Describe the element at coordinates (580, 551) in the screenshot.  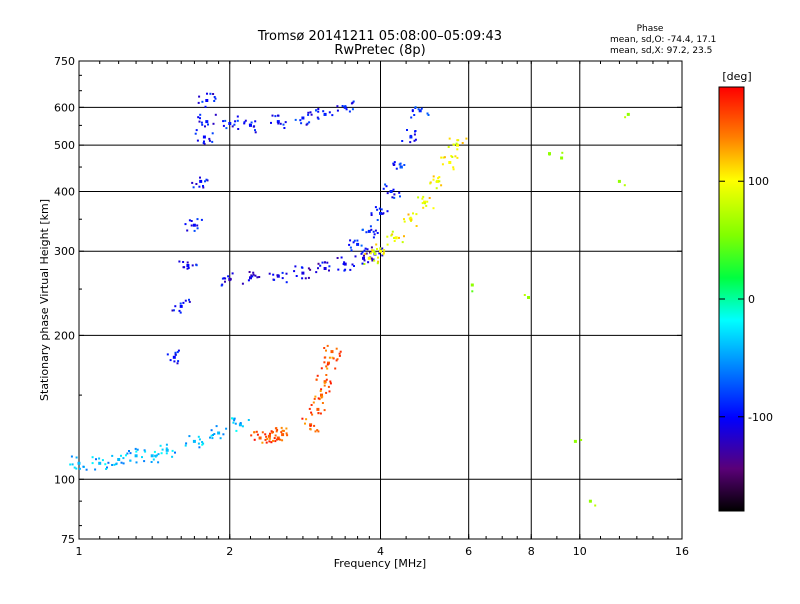
I see `x-tick-label: 10` at that location.